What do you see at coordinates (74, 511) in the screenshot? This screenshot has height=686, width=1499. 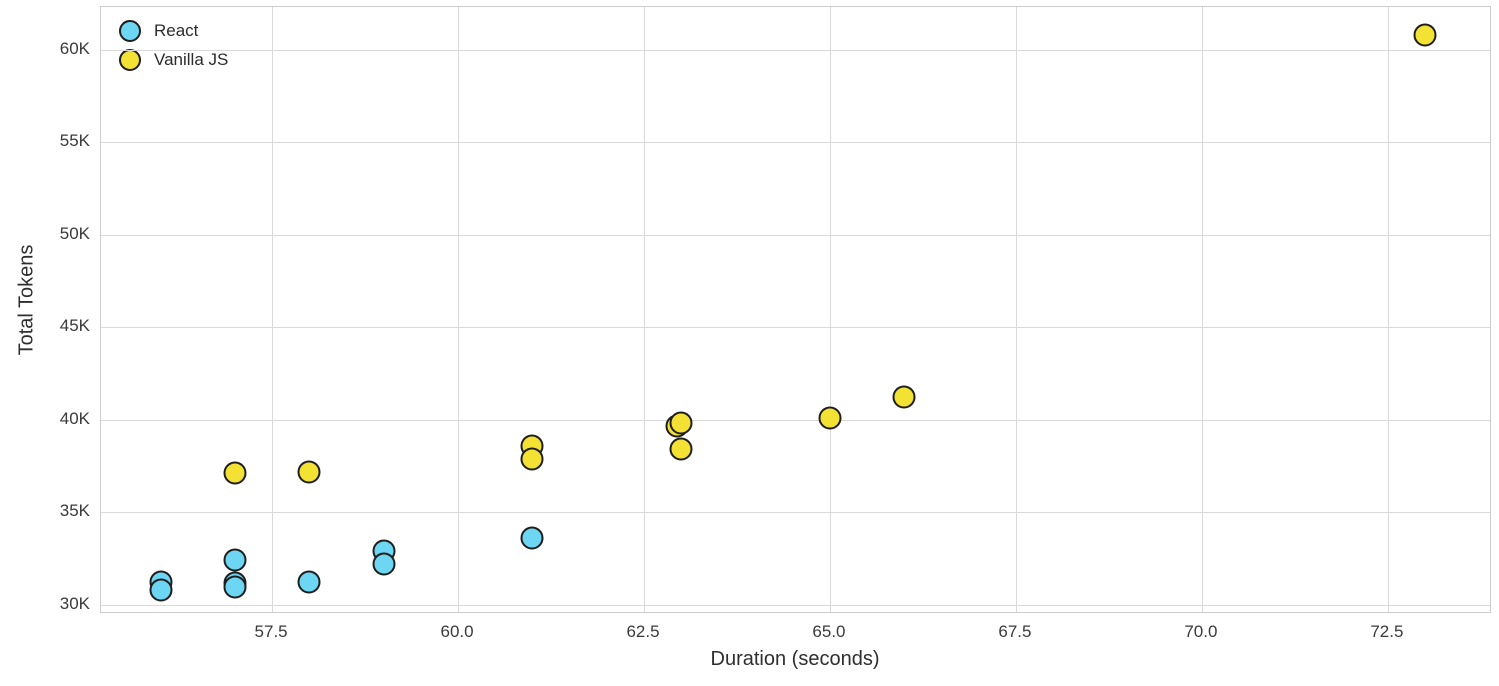 I see `y-tick-label: 35K` at bounding box center [74, 511].